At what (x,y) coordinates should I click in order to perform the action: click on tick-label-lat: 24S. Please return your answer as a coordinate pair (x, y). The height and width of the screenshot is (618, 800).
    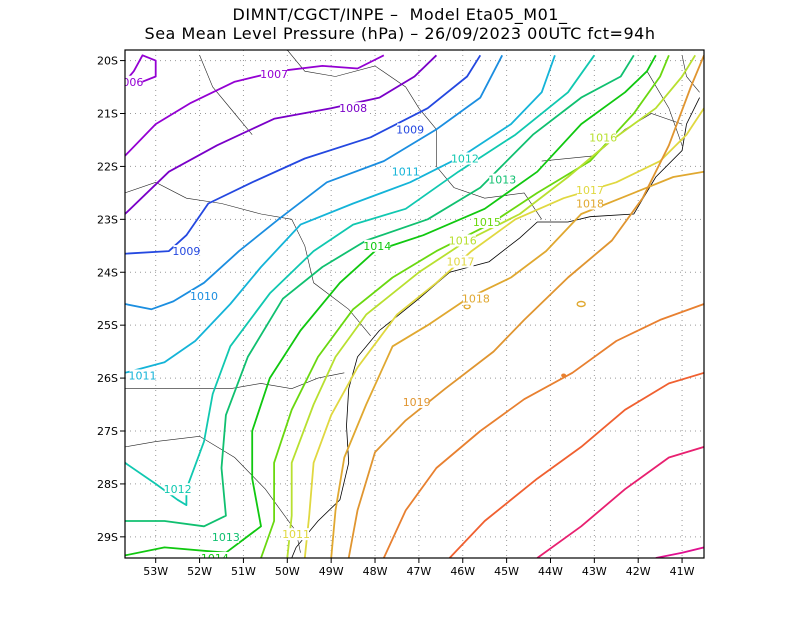
    Looking at the image, I should click on (107, 272).